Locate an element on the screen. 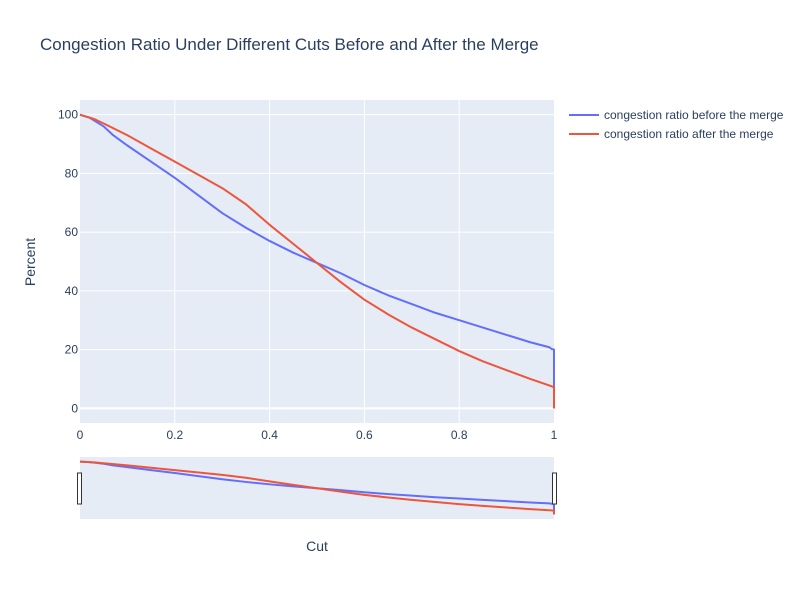  y-tick-labels: 0 20 40 60 80 100 is located at coordinates (68, 262).